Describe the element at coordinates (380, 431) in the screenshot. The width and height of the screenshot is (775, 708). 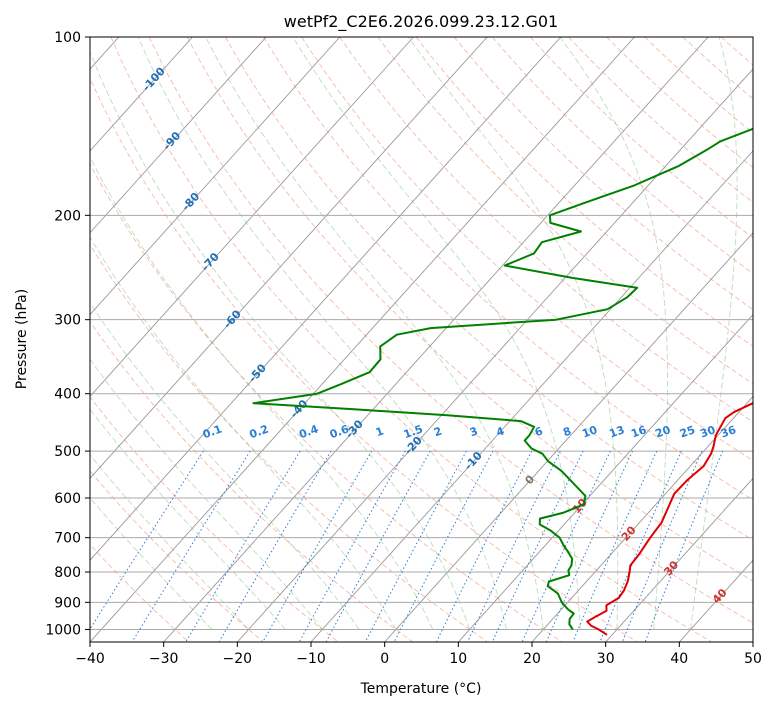
I see `mixing-ratio-label: 1` at that location.